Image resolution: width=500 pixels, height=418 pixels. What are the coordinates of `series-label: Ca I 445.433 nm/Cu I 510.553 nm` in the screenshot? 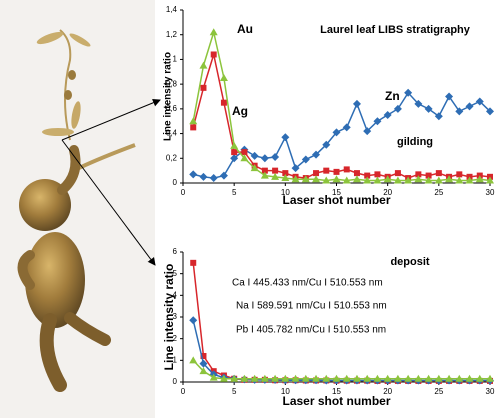 It's located at (307, 283).